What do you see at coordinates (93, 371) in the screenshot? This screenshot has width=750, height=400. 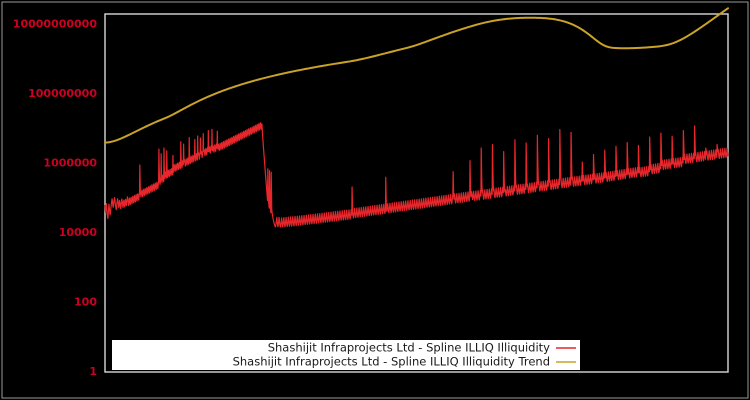 I see `y-axis-tick-0: 1` at bounding box center [93, 371].